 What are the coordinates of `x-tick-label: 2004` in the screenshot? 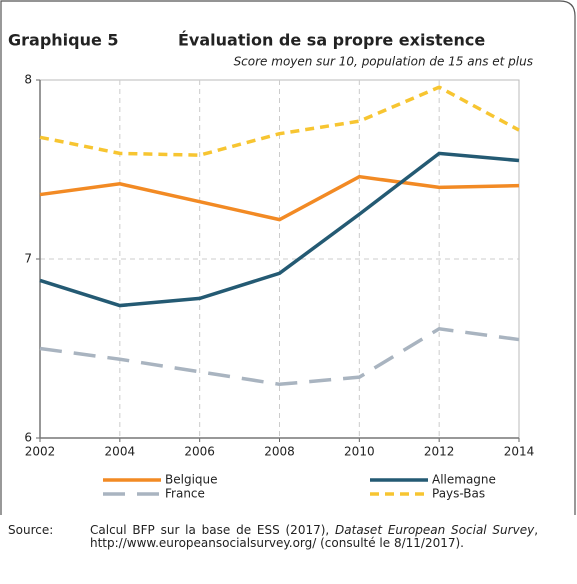 It's located at (120, 452).